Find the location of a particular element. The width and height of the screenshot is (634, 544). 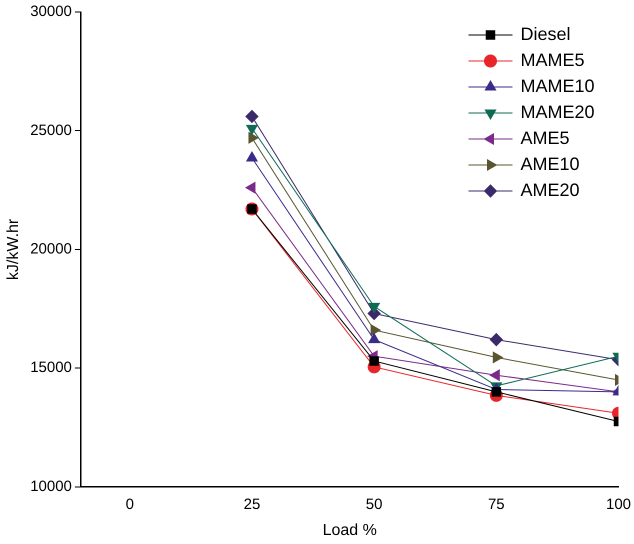

legend-label: MAME20 is located at coordinates (557, 112).